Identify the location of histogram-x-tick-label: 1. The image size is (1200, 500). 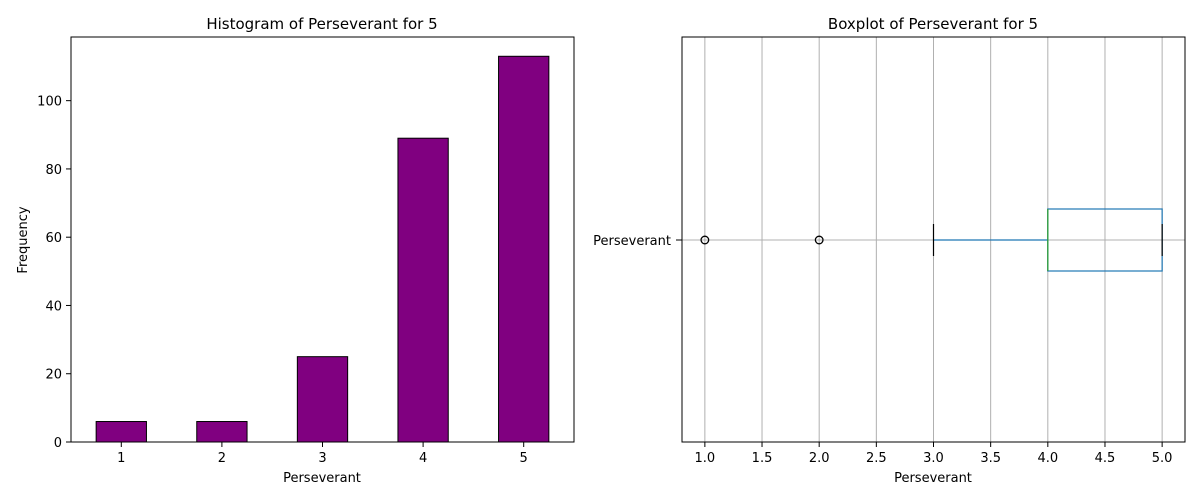
(121, 458).